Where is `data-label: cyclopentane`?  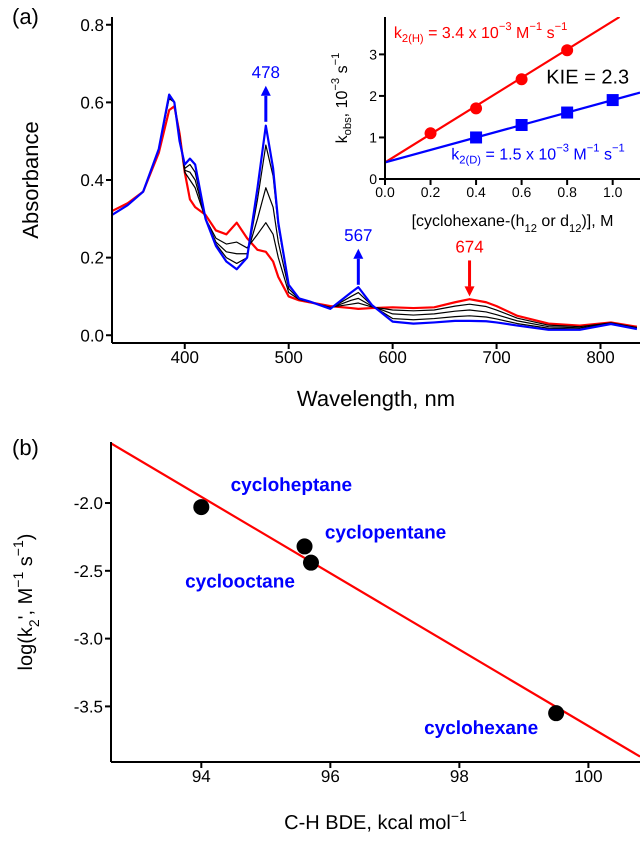
data-label: cyclopentane is located at coordinates (385, 532).